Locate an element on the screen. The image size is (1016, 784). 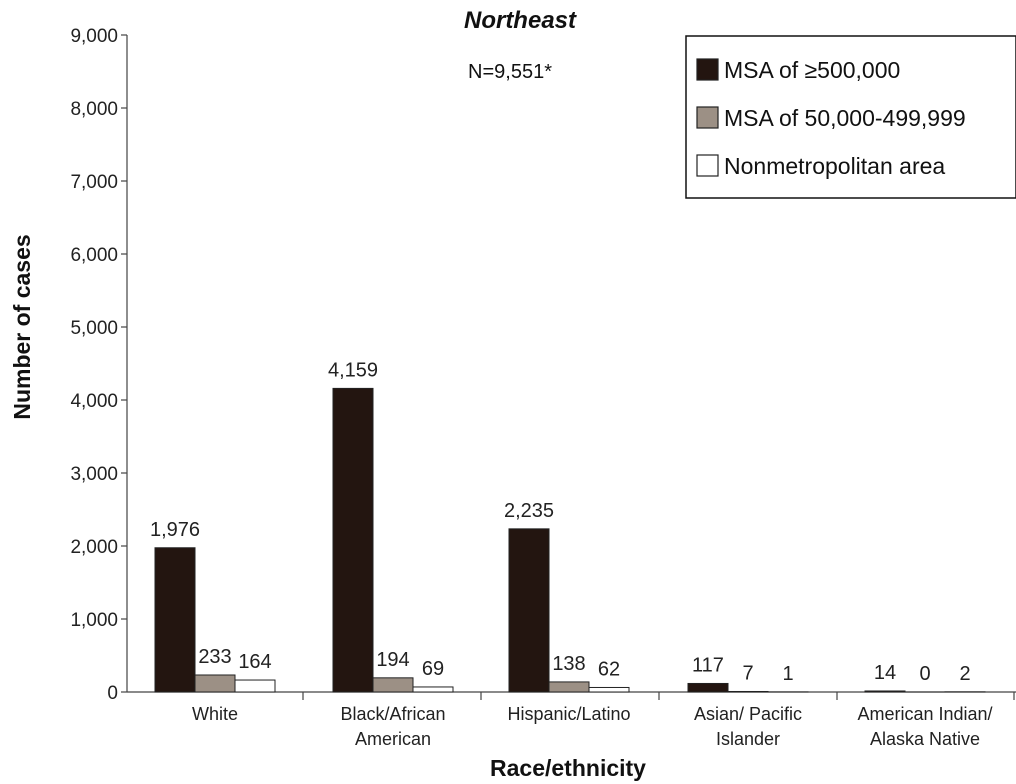
x-category-label: Asian/ Pacific is located at coordinates (748, 714).